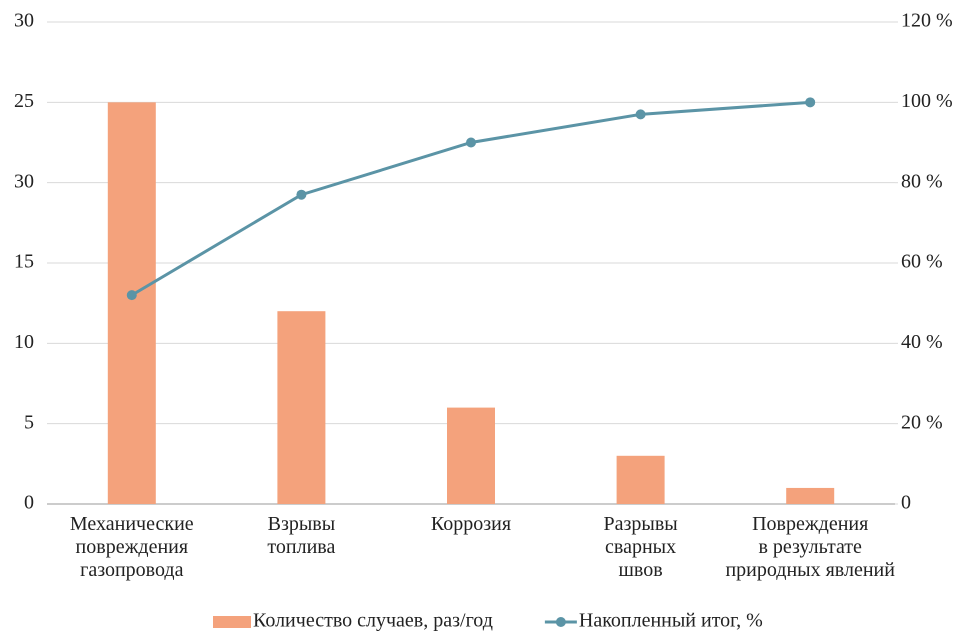  Describe the element at coordinates (927, 21) in the screenshot. I see `y2-tick-label: 120 %` at that location.